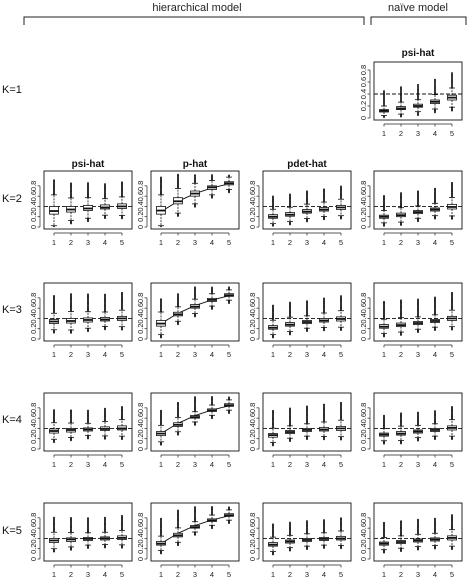  What do you see at coordinates (81, 320) in the screenshot?
I see `panel-psi-K3: 0 0.20.40.60.8 1 2 3 4 5` at bounding box center [81, 320].